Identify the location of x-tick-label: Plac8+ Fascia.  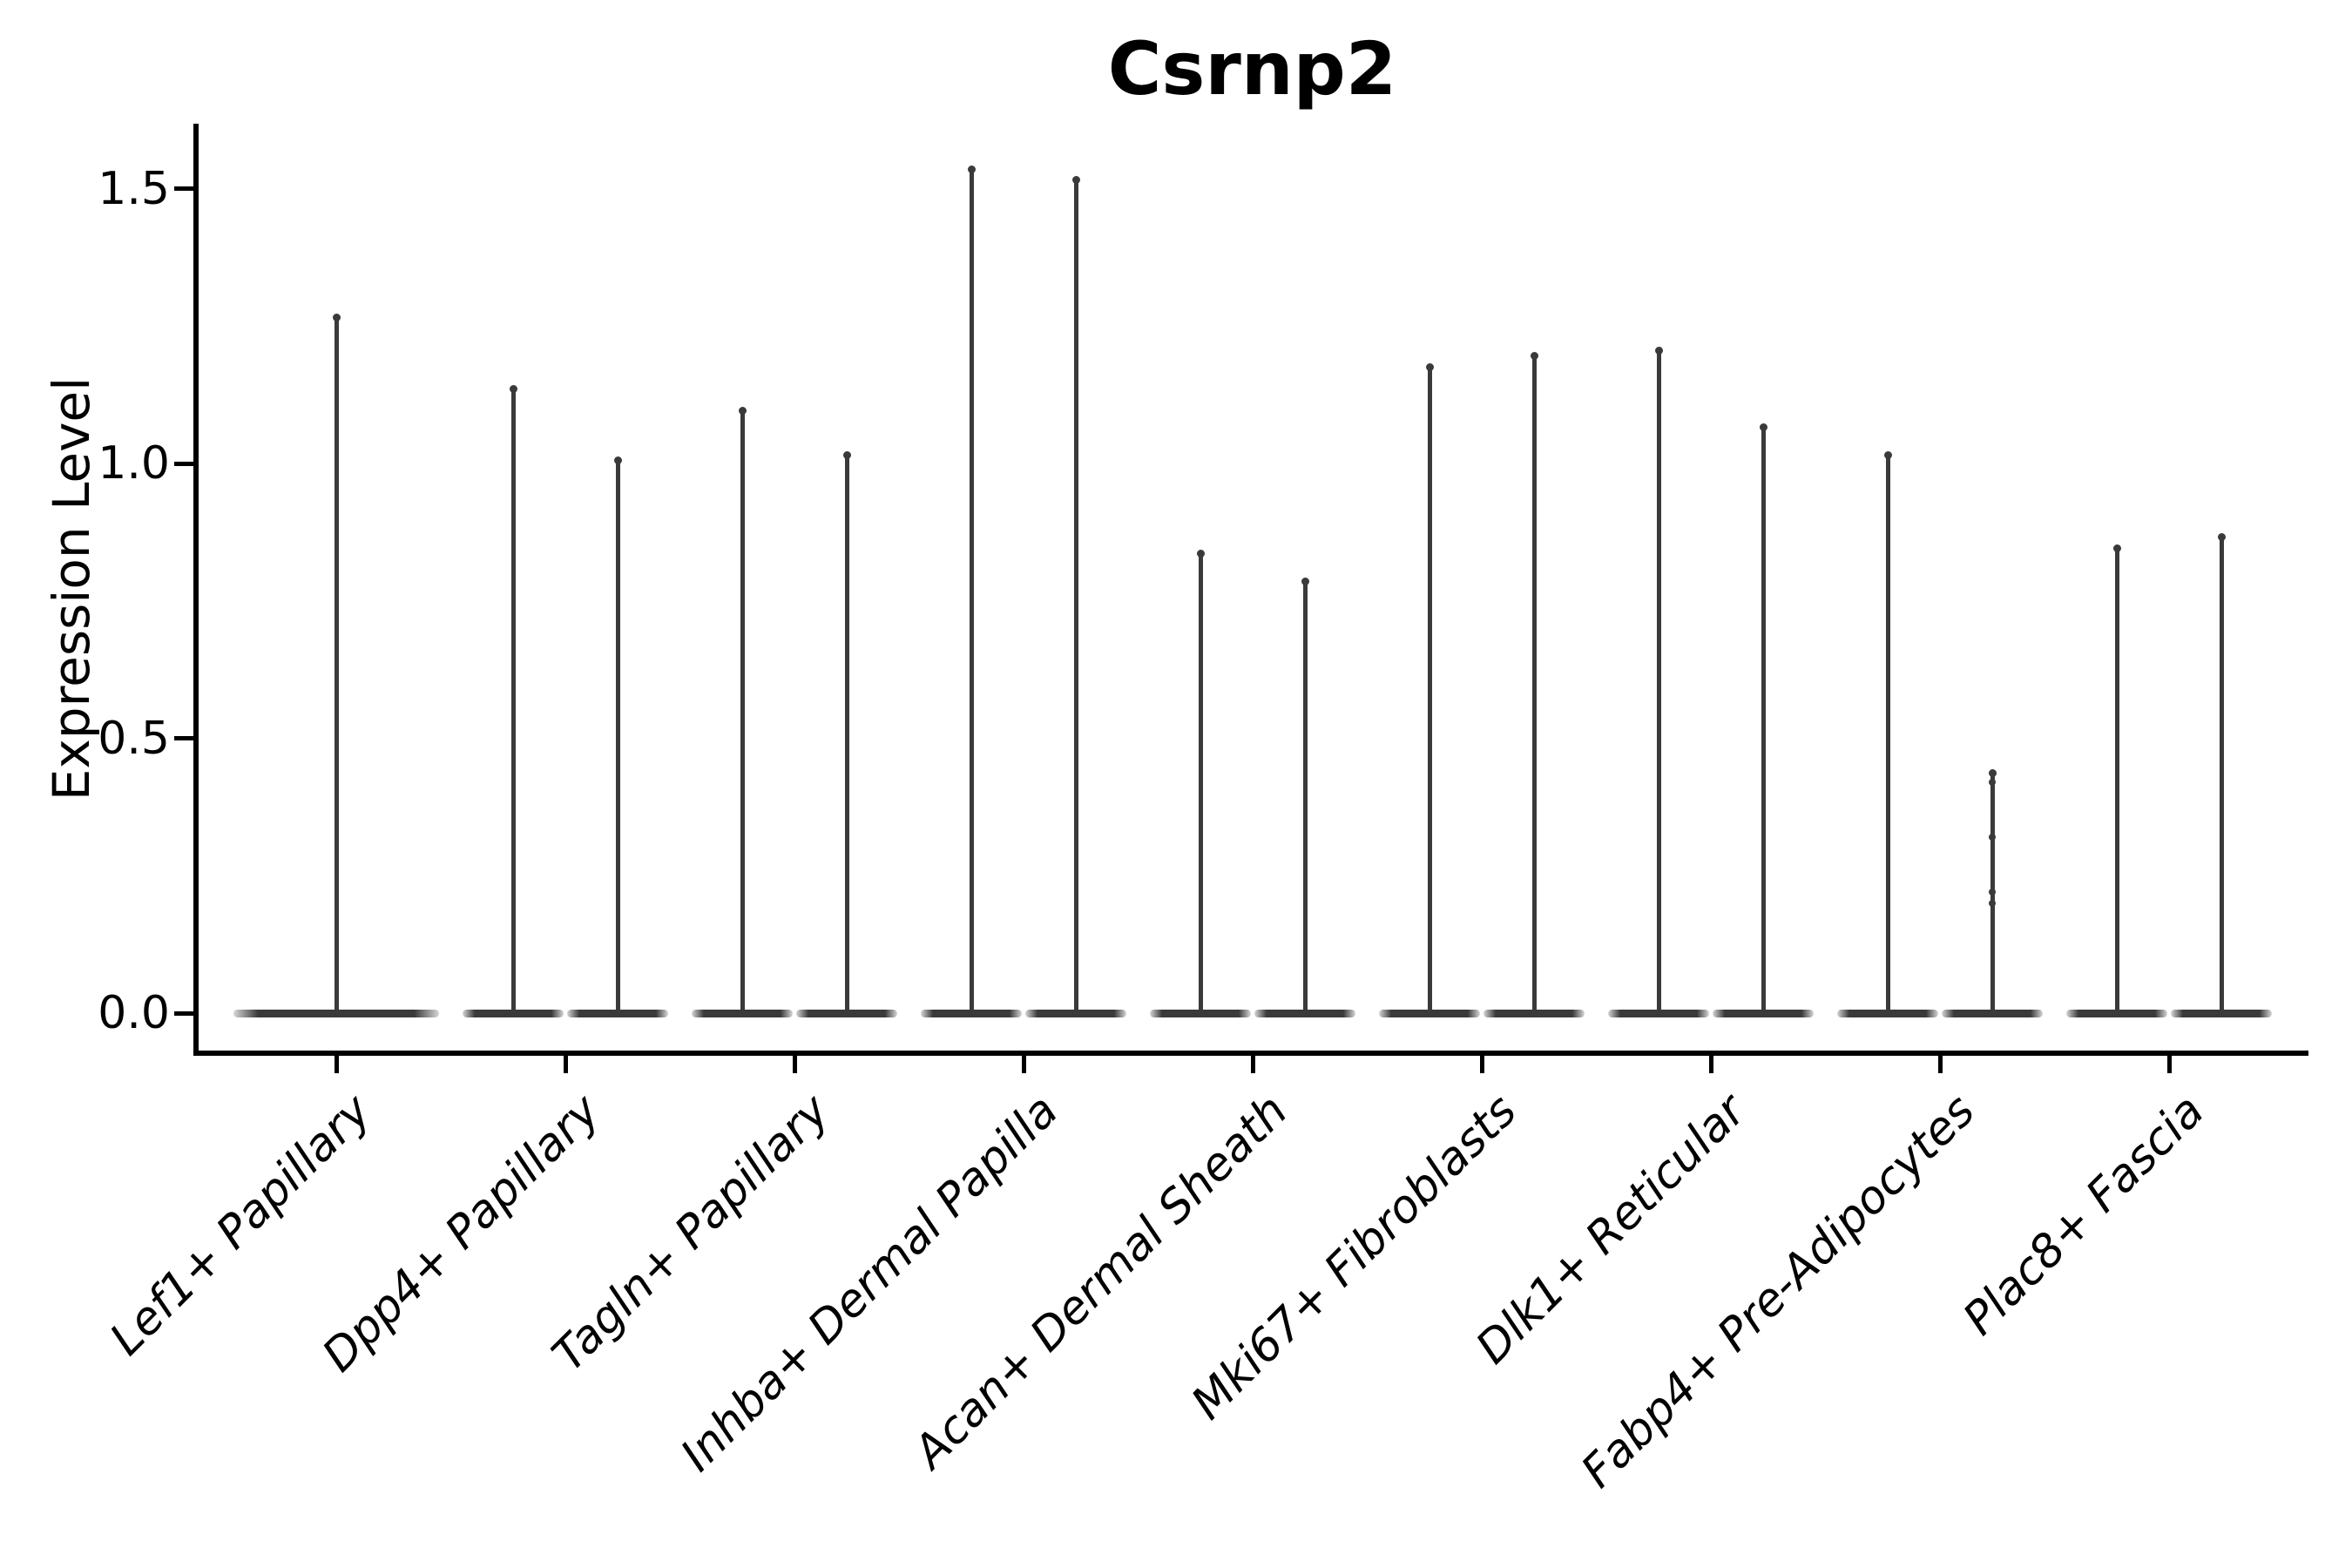
(2083, 1215).